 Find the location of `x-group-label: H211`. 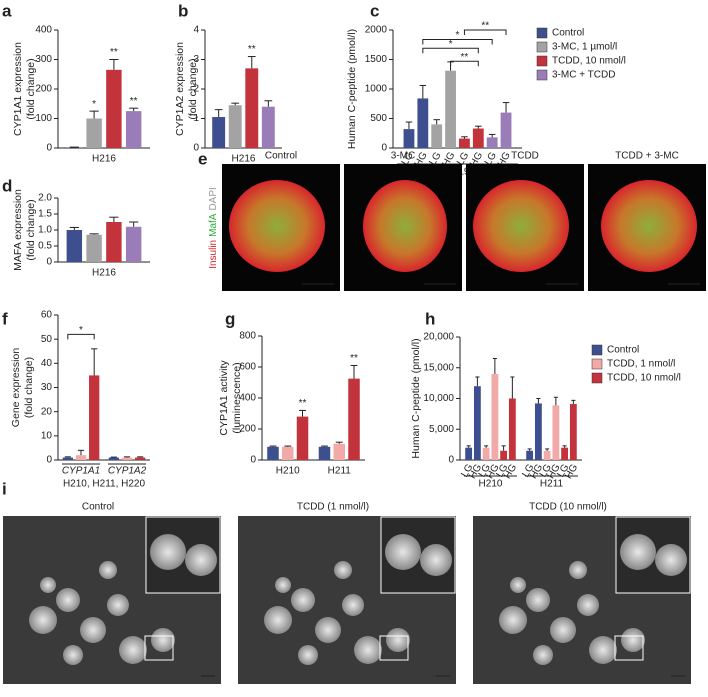

x-group-label: H211 is located at coordinates (340, 471).